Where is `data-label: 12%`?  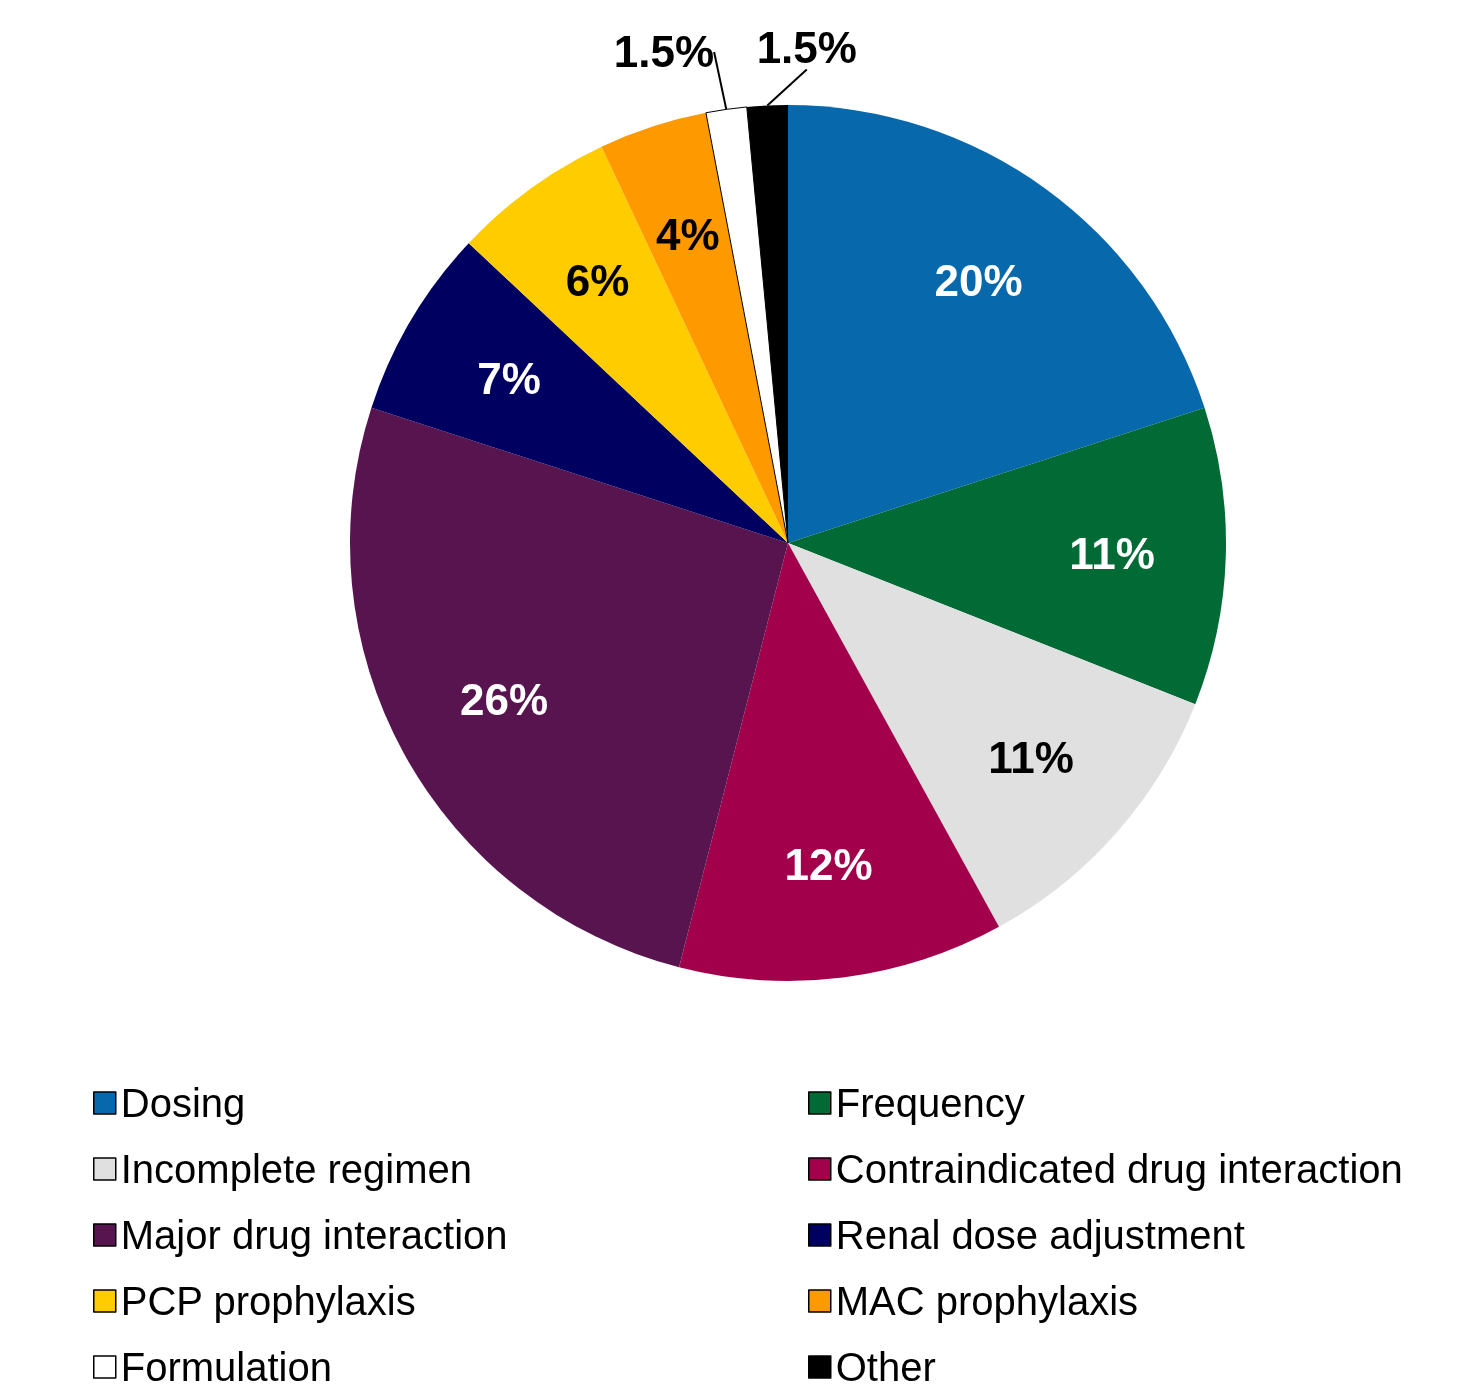
data-label: 12% is located at coordinates (828, 865).